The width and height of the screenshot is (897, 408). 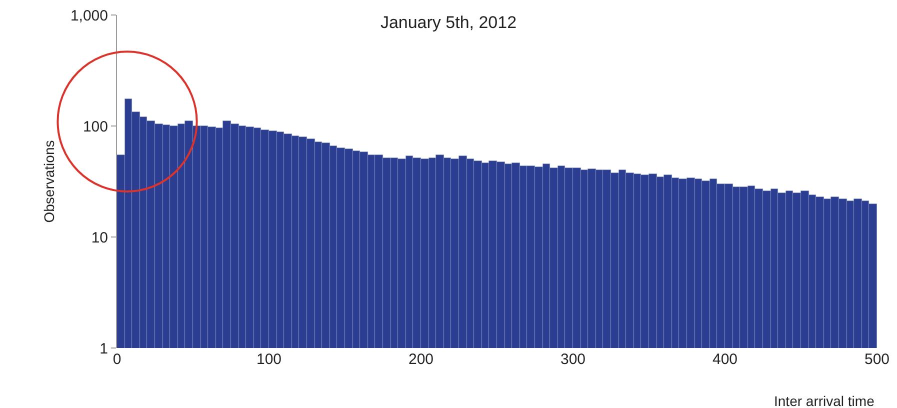 What do you see at coordinates (99, 237) in the screenshot?
I see `y-tick-label: 10` at bounding box center [99, 237].